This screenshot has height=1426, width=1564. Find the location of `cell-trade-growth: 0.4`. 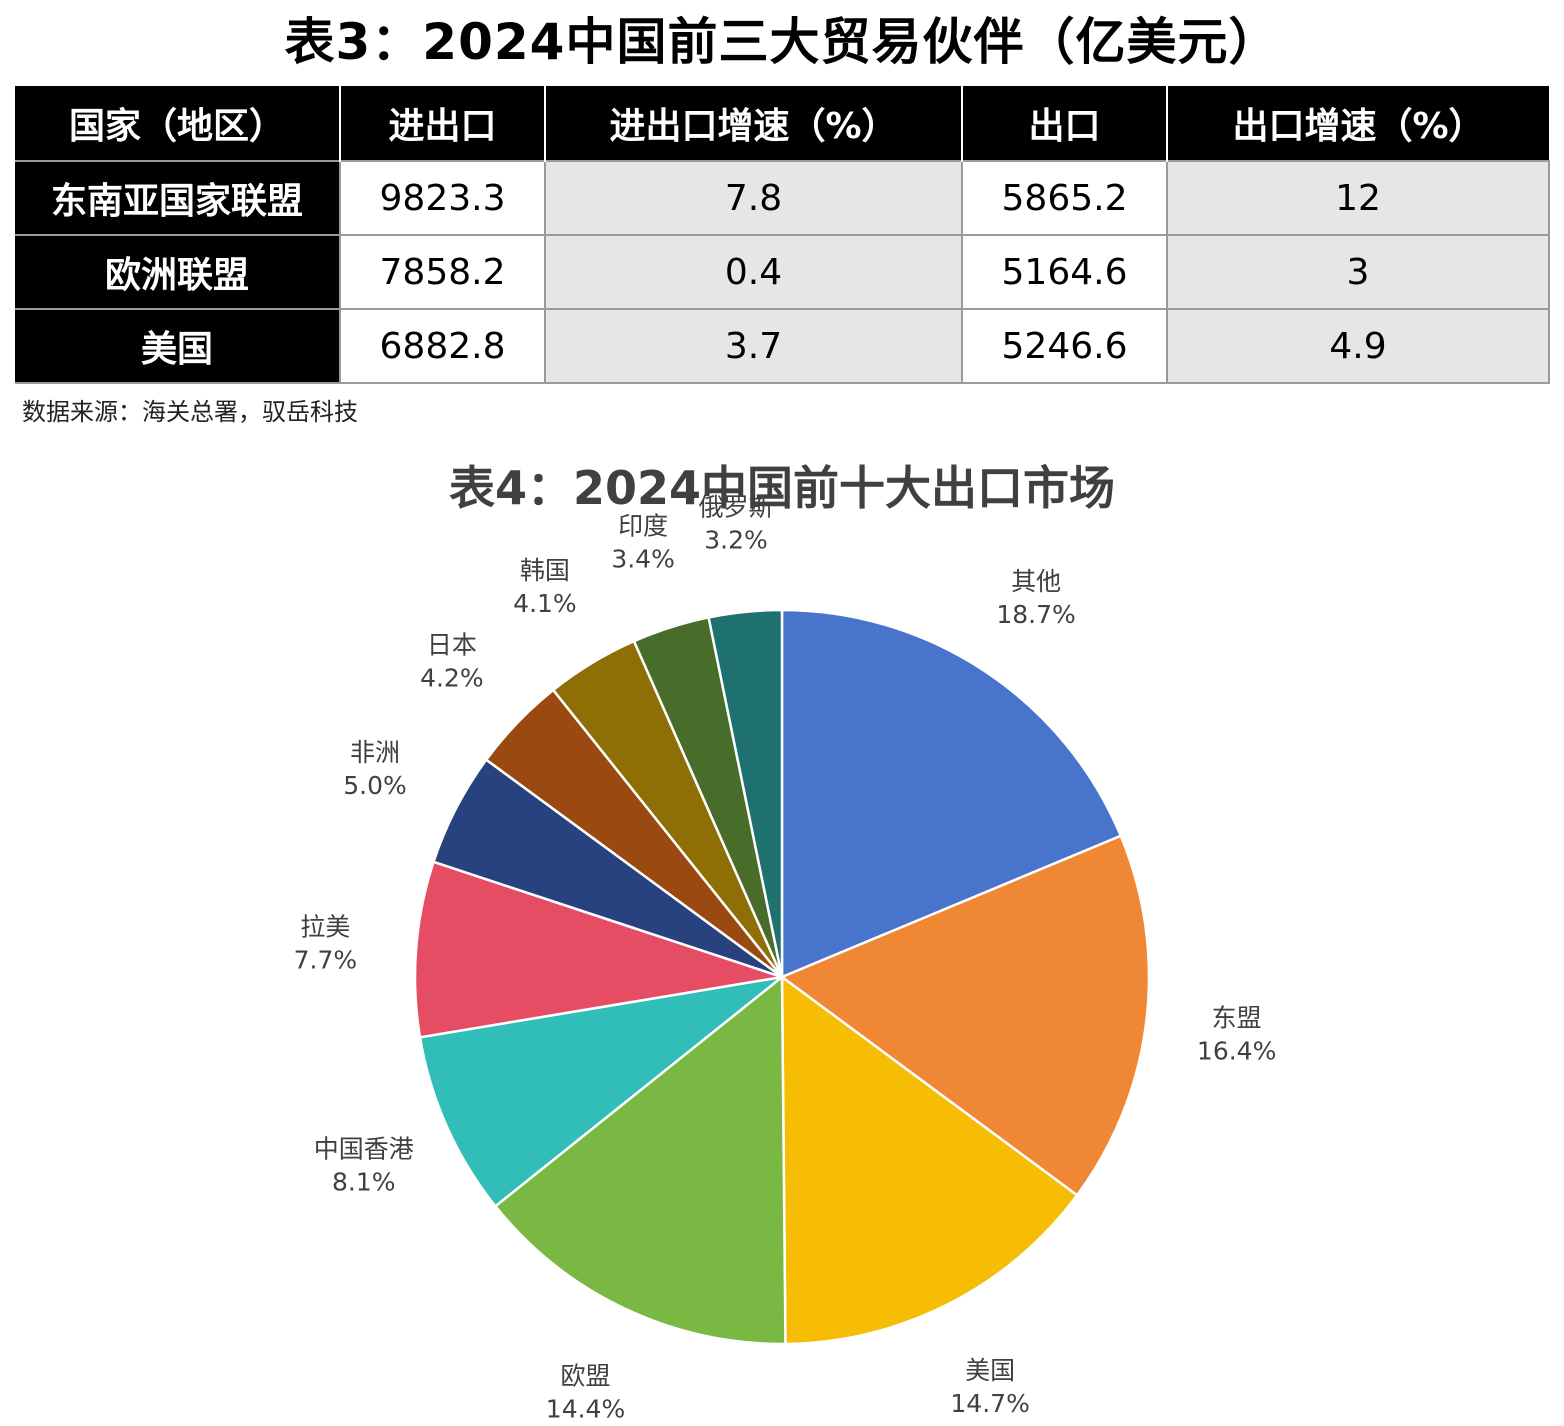

cell-trade-growth: 0.4 is located at coordinates (753, 272).